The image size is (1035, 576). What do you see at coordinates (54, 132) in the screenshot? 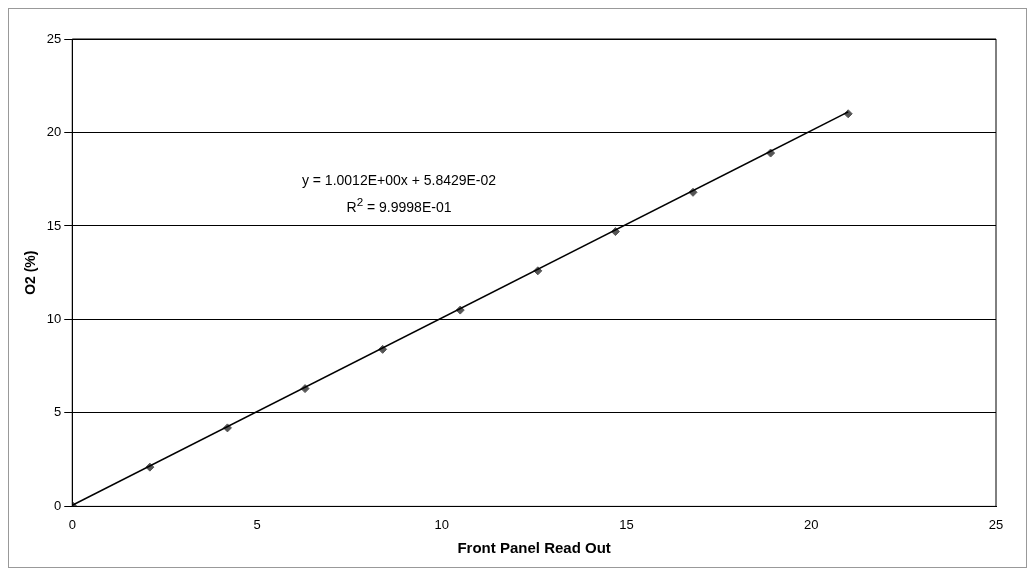
I see `y-tick-label: 20` at bounding box center [54, 132].